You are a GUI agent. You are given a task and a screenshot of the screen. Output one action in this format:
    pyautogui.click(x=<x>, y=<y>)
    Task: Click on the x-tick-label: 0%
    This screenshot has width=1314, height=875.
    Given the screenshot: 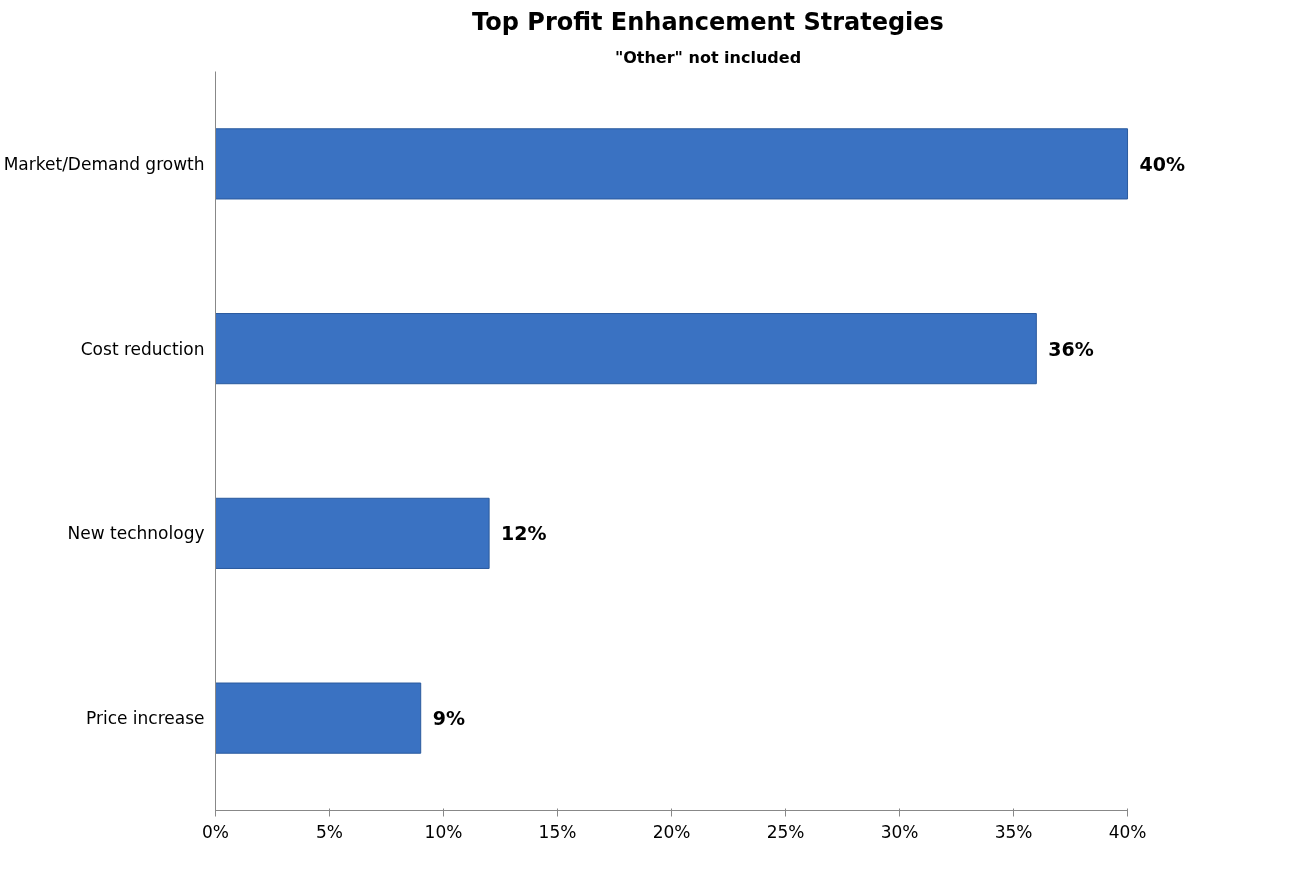 What is the action you would take?
    pyautogui.click(x=215, y=831)
    